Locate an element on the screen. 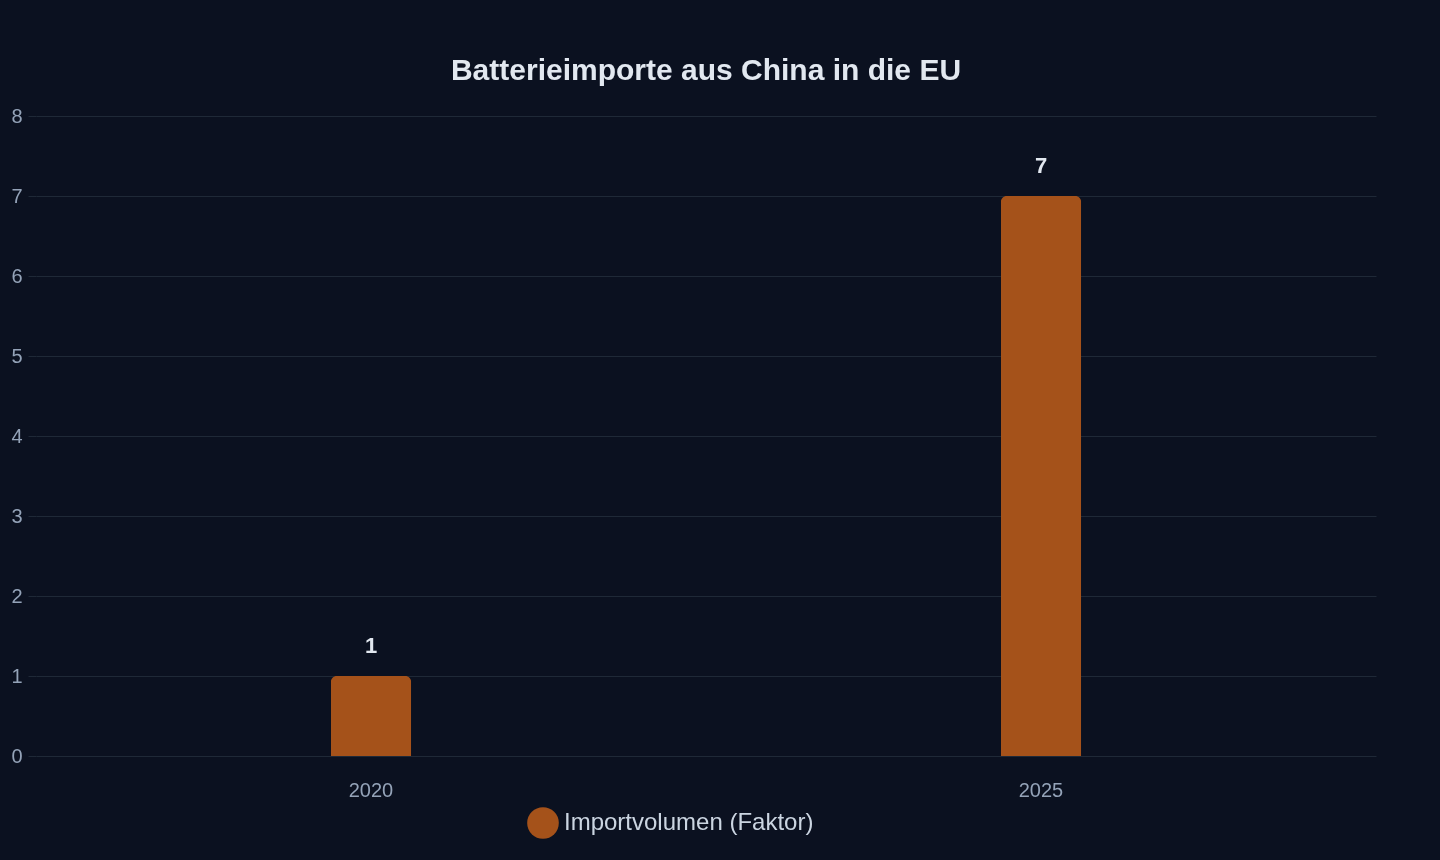 The height and width of the screenshot is (860, 1440). data-label: 7 is located at coordinates (1041, 165).